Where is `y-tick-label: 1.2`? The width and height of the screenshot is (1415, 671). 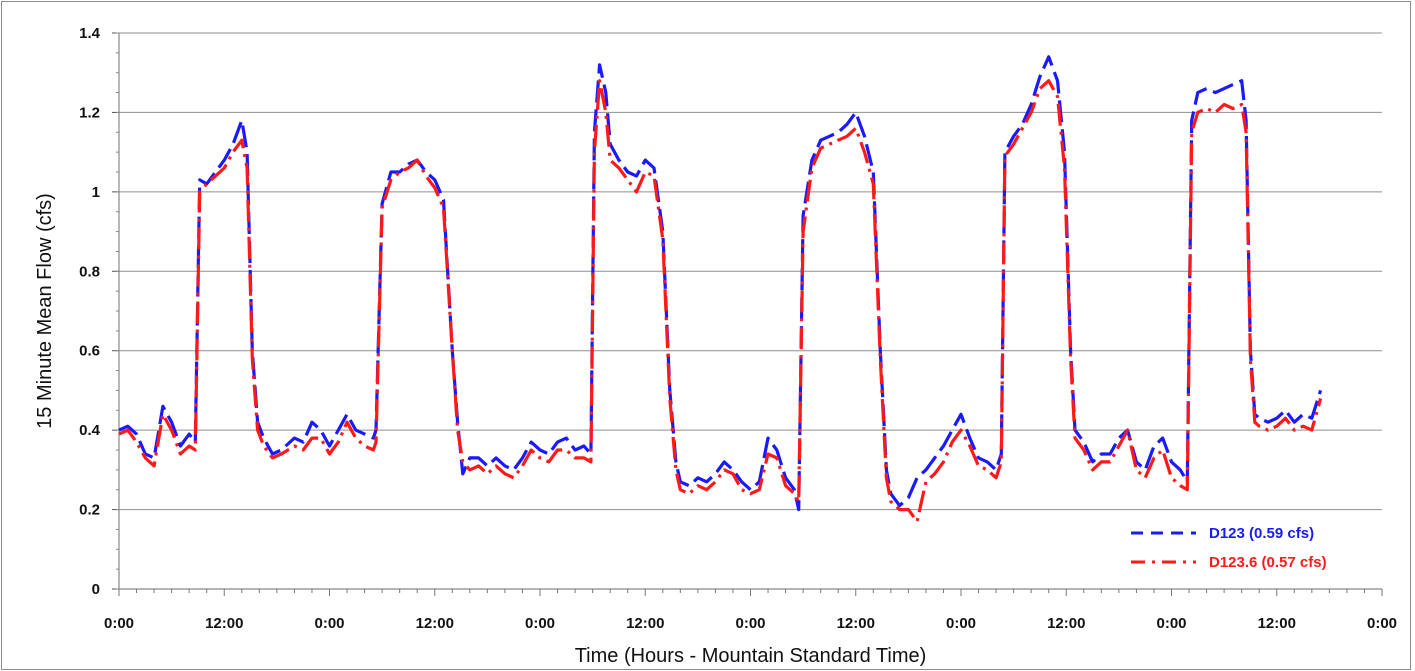
y-tick-label: 1.2 is located at coordinates (89, 112).